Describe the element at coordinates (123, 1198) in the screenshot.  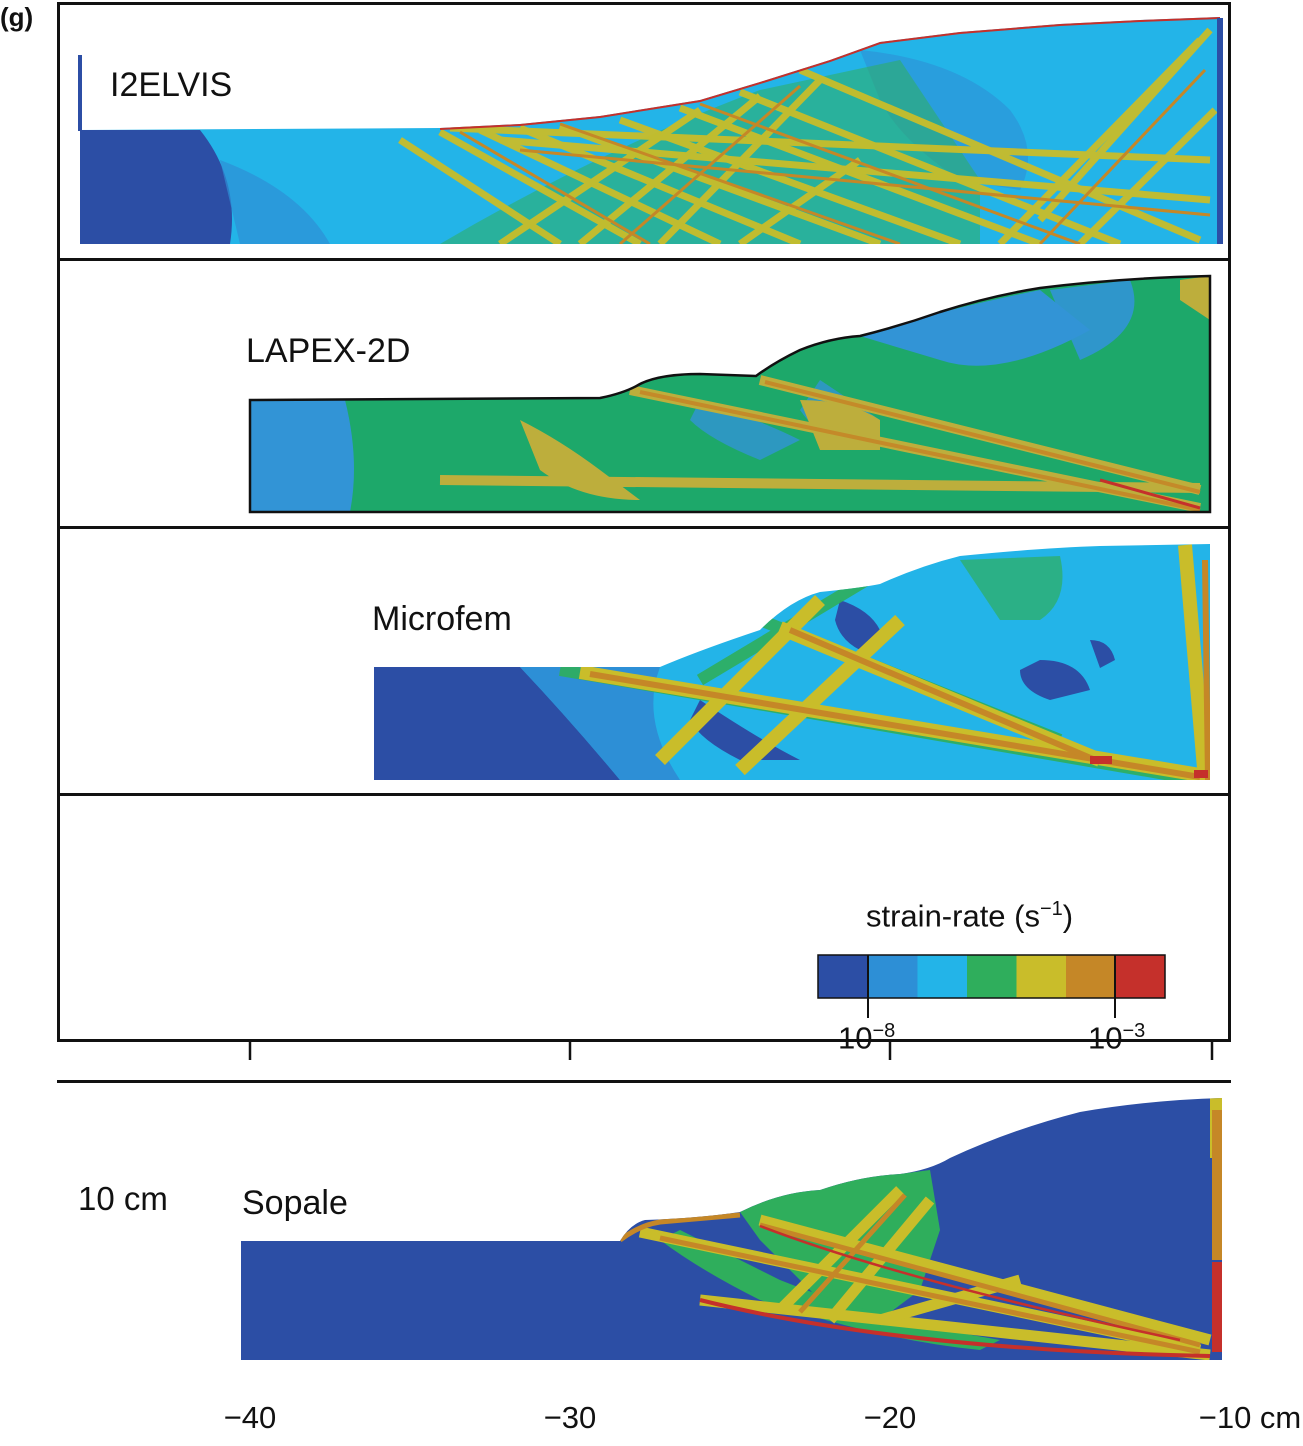
I see `scale-label: 10 cm` at that location.